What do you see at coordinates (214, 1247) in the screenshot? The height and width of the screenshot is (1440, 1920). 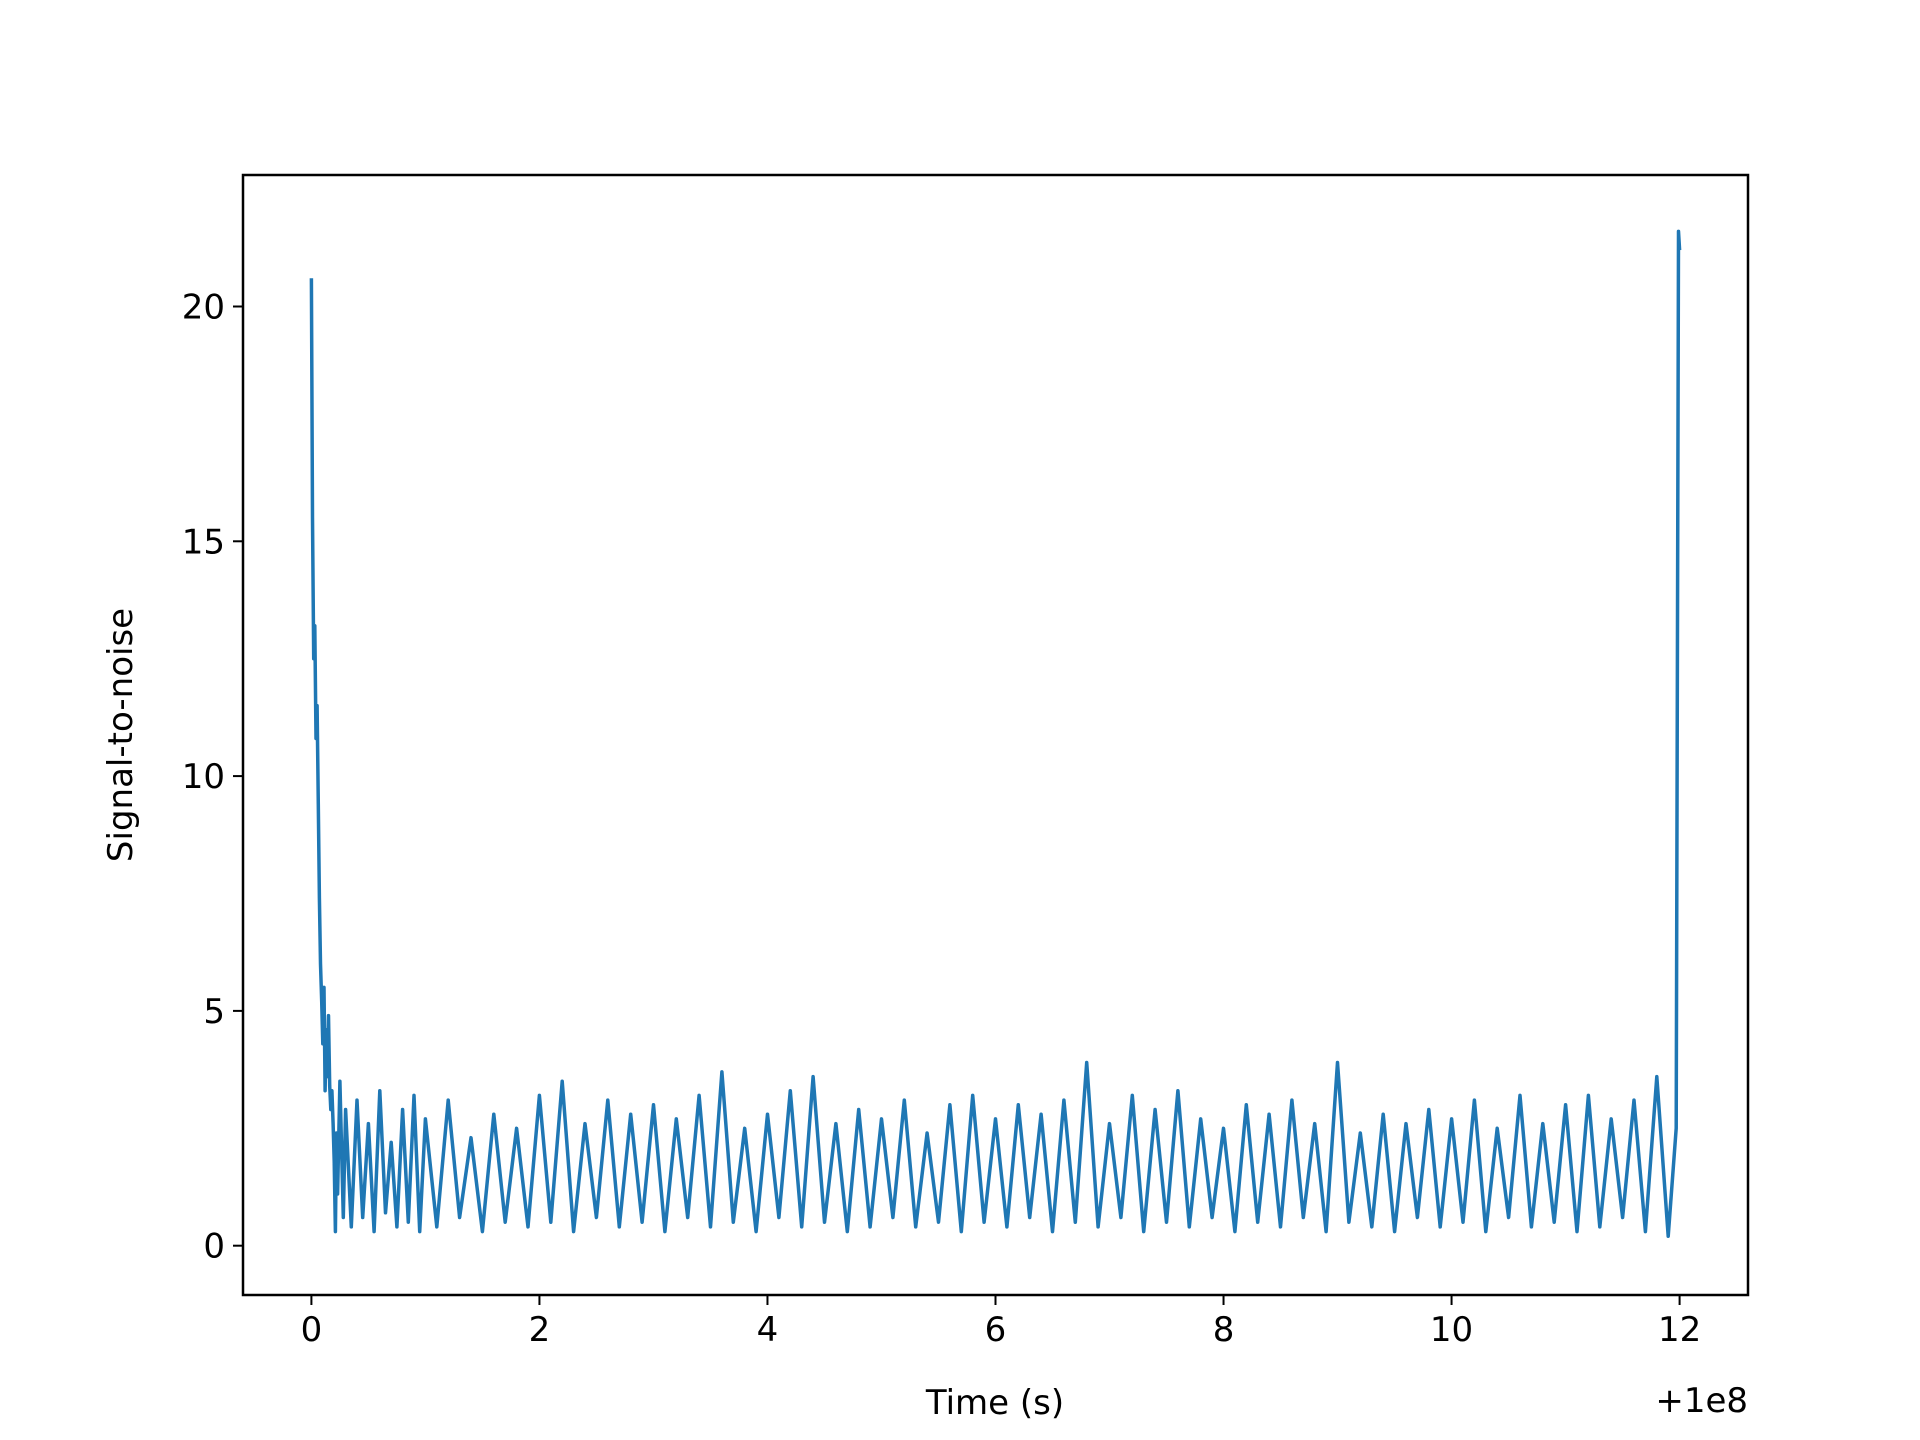 I see `y-tick-label: 0` at bounding box center [214, 1247].